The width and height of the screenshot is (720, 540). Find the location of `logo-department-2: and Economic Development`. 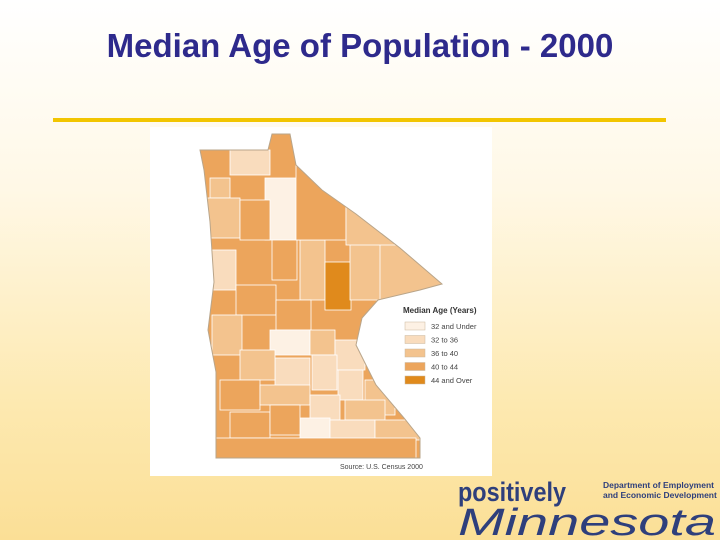

logo-department-2: and Economic Development is located at coordinates (660, 495).